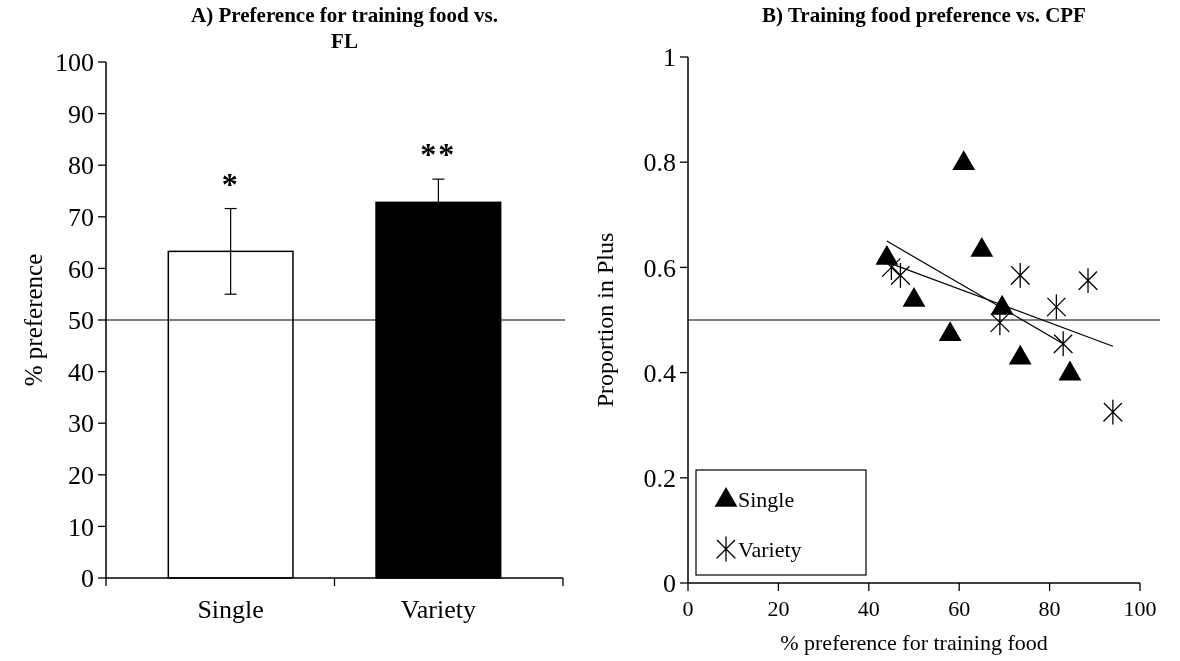  Describe the element at coordinates (659, 268) in the screenshot. I see `y-tick-label: 0.6` at that location.